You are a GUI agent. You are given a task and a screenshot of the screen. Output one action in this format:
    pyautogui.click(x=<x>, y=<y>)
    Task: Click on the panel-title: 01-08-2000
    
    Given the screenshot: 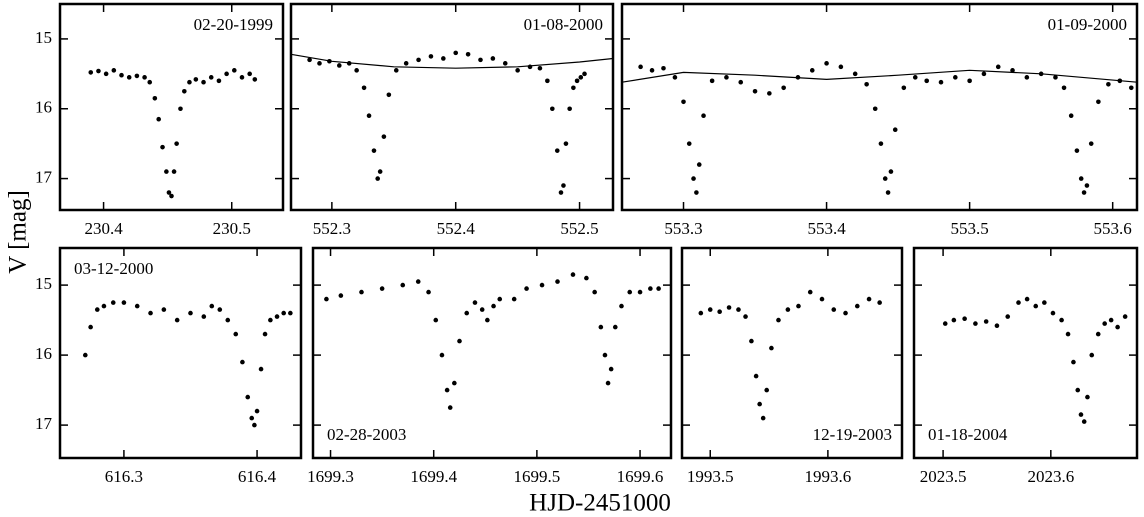 What is the action you would take?
    pyautogui.click(x=563, y=24)
    